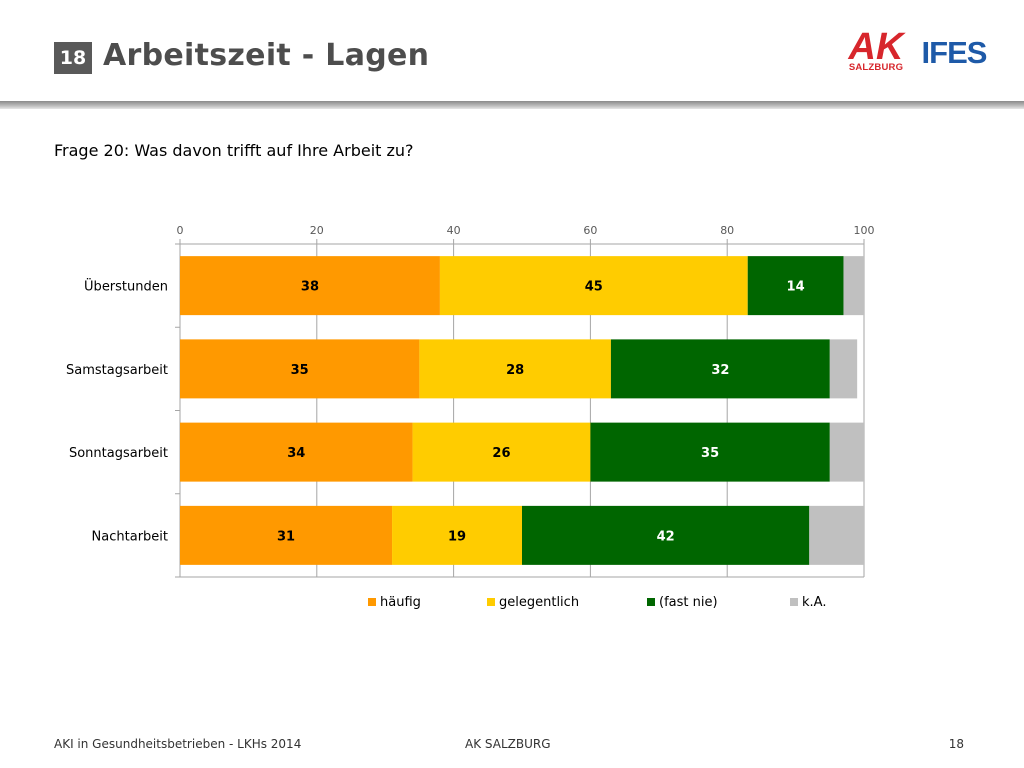 The width and height of the screenshot is (1024, 768). Describe the element at coordinates (956, 744) in the screenshot. I see `footer-page-number: 18` at that location.